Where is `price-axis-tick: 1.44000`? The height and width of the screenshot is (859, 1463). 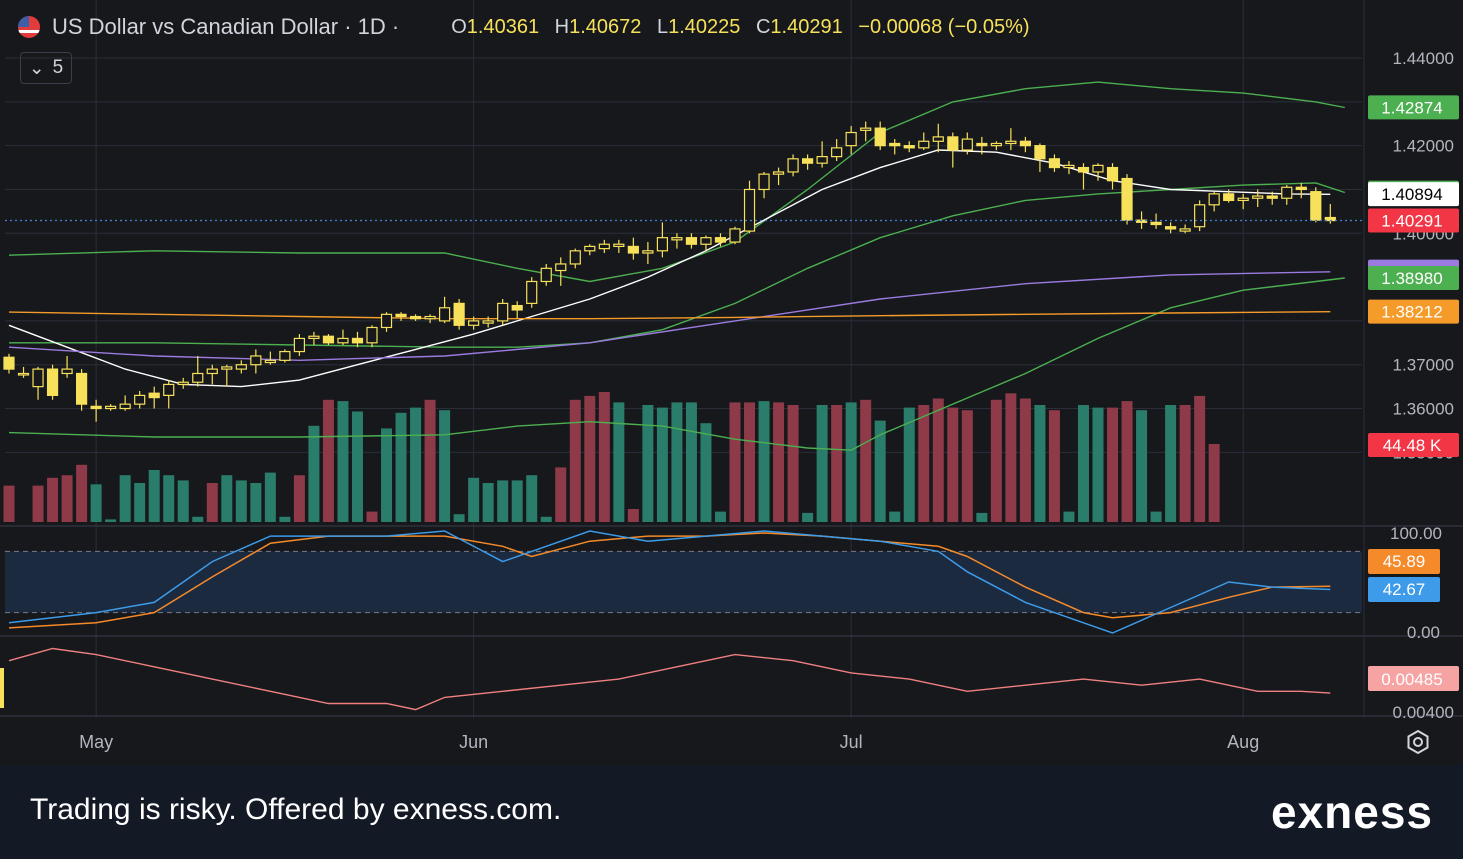
price-axis-tick: 1.44000 is located at coordinates (1423, 58).